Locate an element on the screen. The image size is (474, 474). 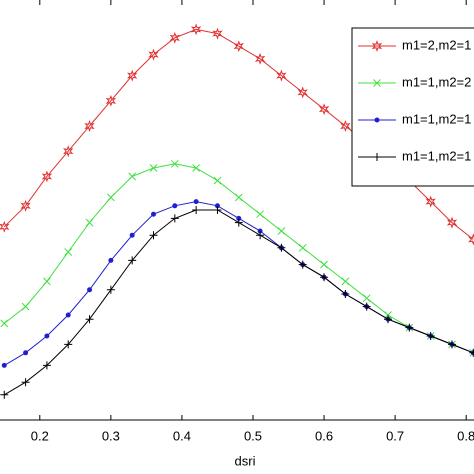
legend-box is located at coordinates (412, 107).